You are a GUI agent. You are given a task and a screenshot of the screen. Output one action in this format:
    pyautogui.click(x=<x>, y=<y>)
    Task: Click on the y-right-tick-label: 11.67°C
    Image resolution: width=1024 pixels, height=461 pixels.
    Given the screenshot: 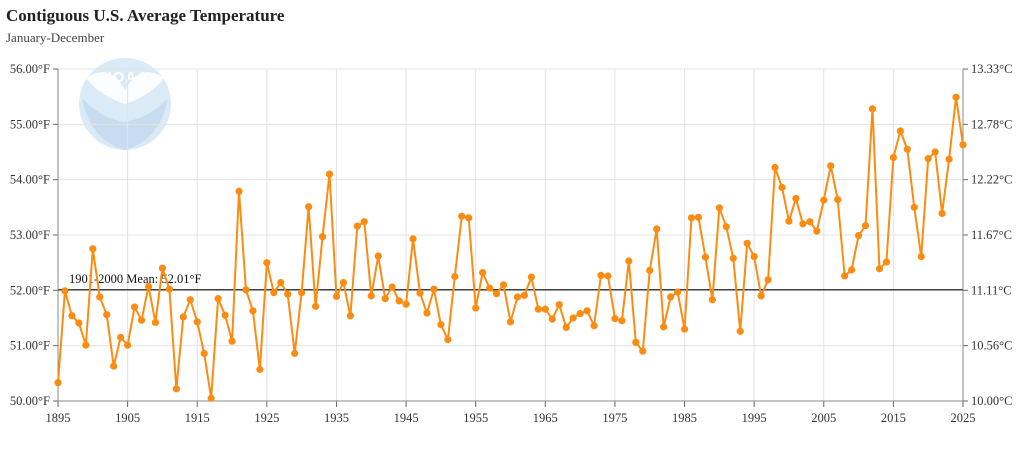 What is the action you would take?
    pyautogui.click(x=991, y=235)
    